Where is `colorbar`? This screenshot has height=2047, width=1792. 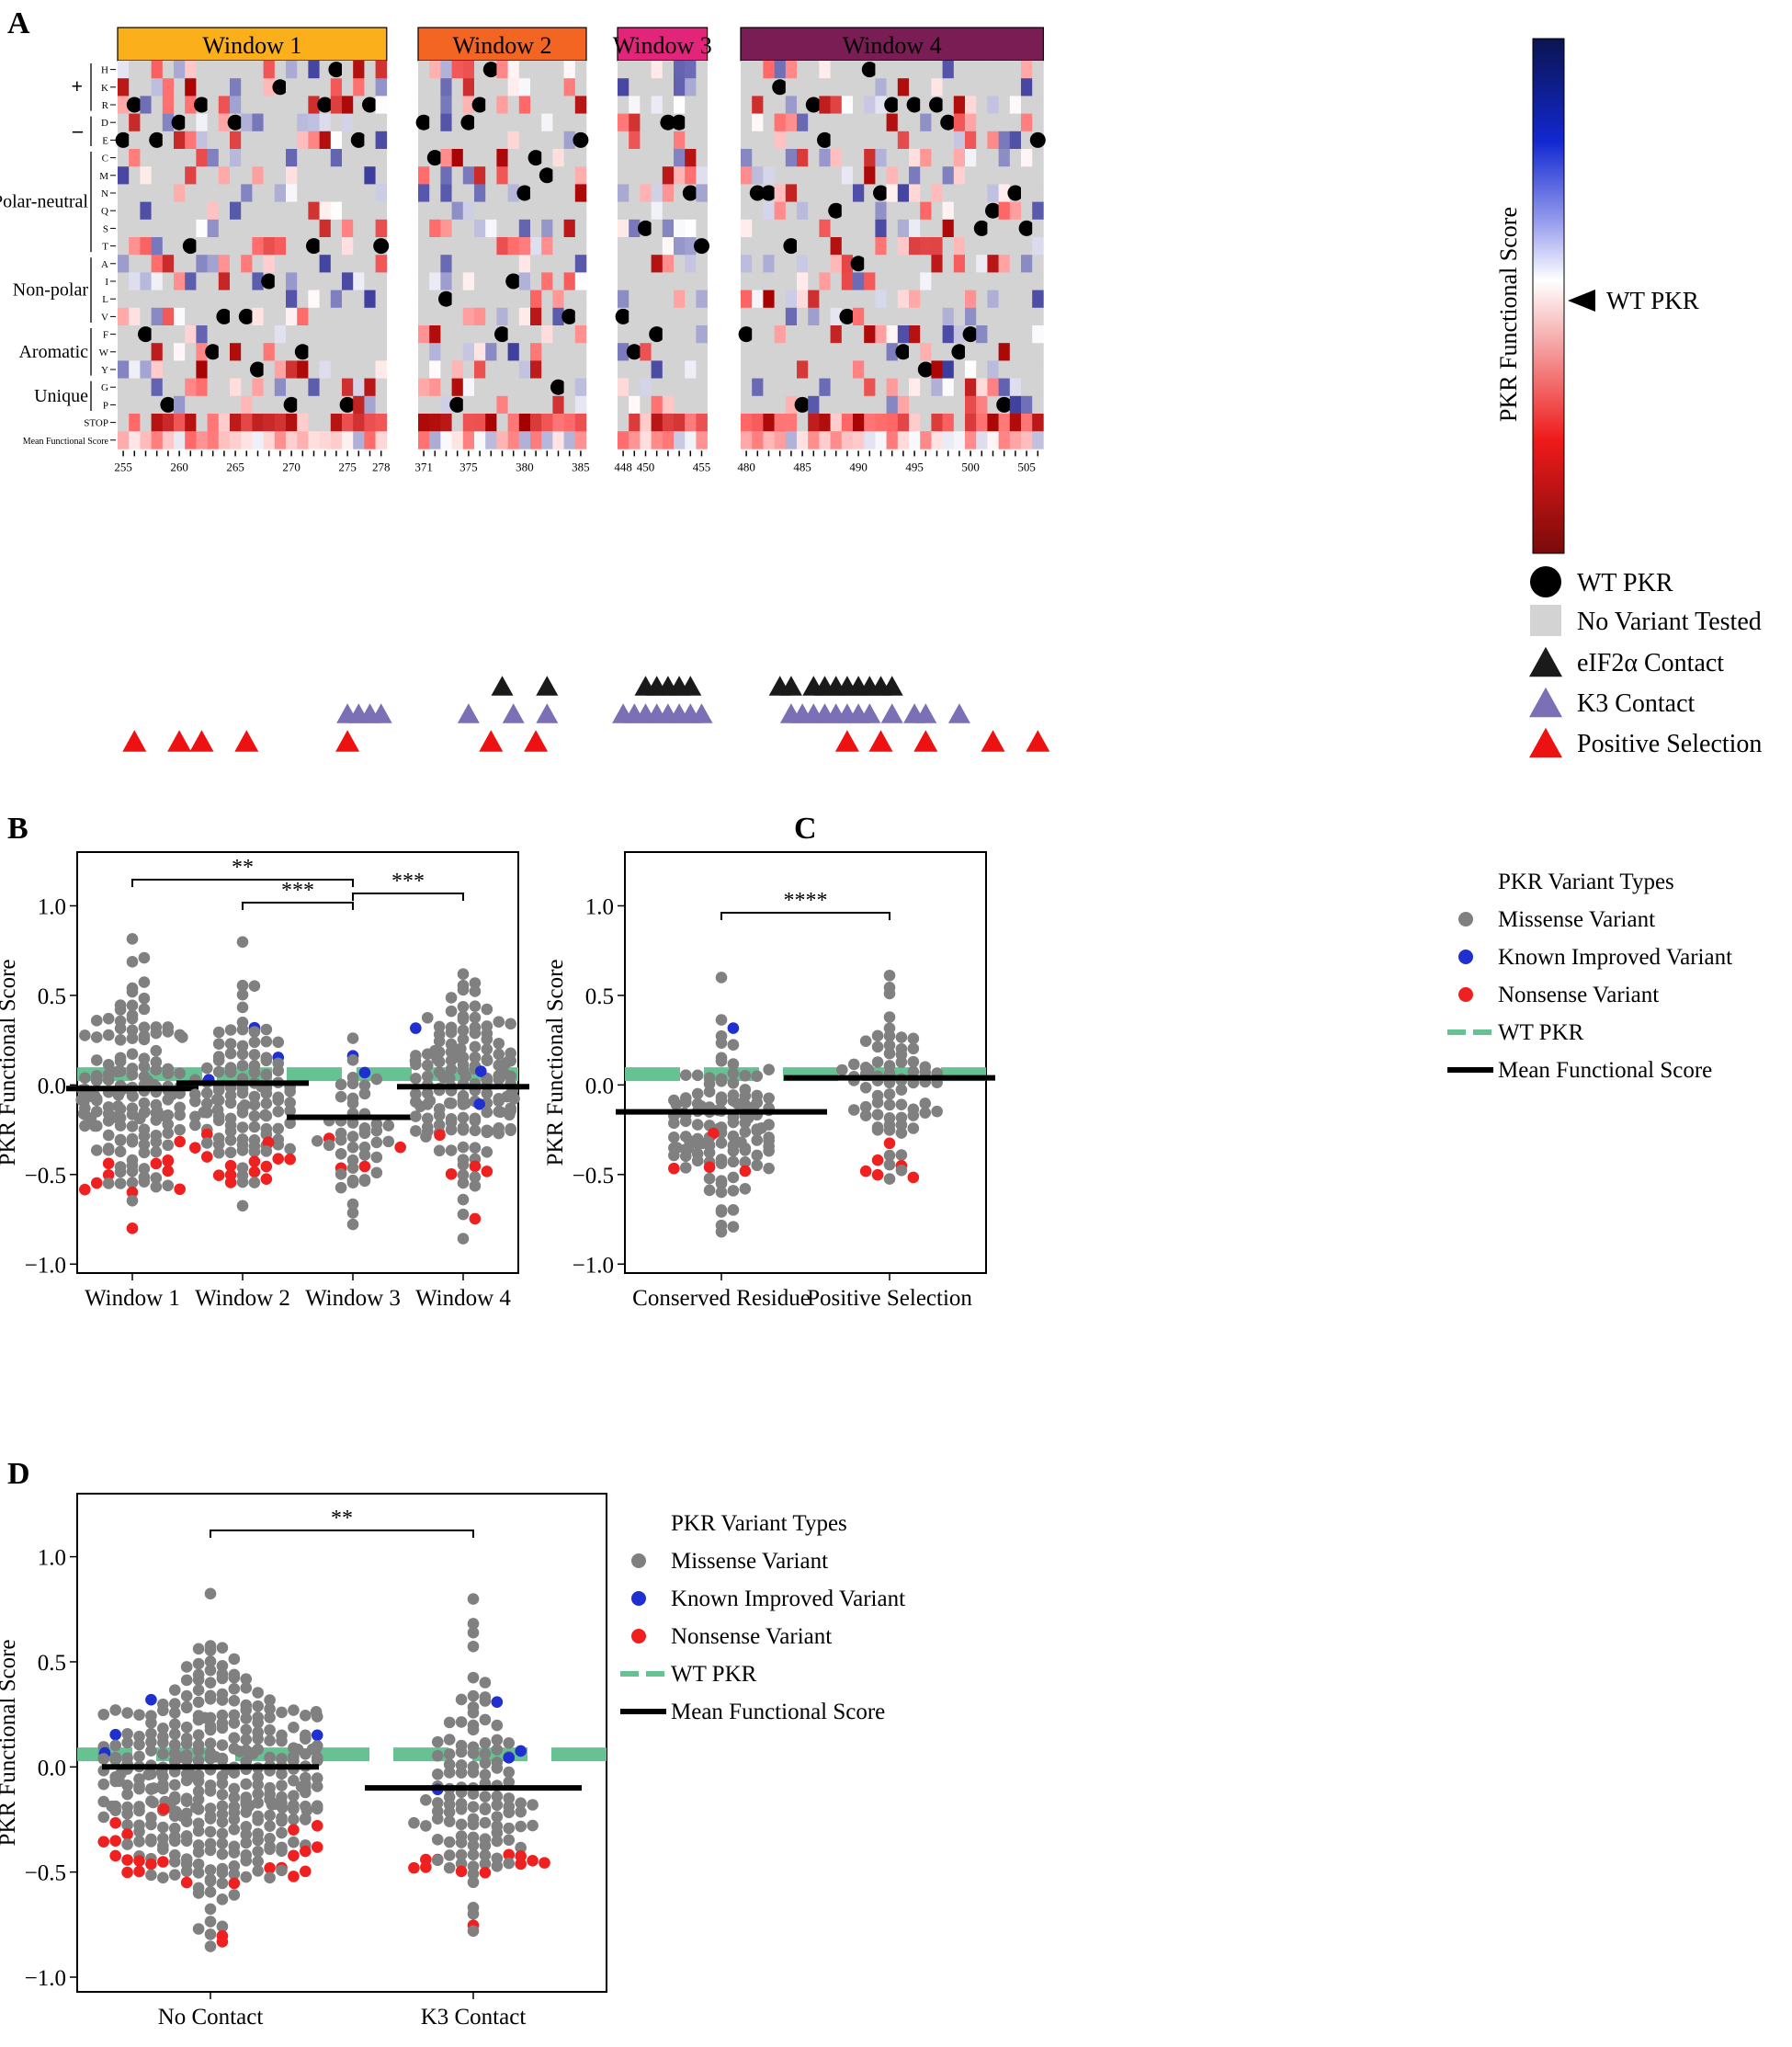
colorbar is located at coordinates (1548, 296).